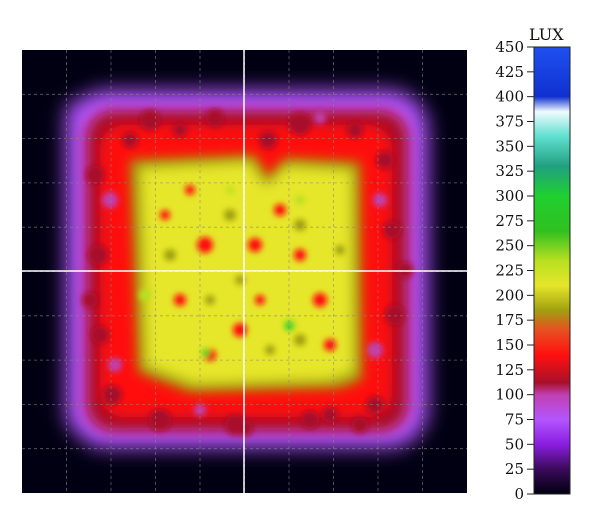 The image size is (600, 527). Describe the element at coordinates (509, 146) in the screenshot. I see `colorbar-tick-label: 350` at that location.